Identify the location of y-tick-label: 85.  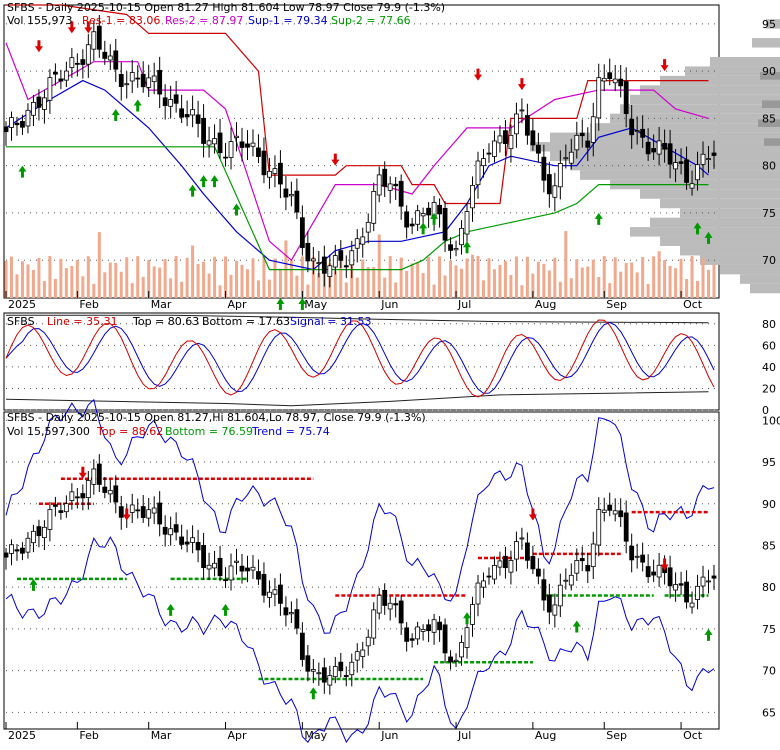
(769, 118).